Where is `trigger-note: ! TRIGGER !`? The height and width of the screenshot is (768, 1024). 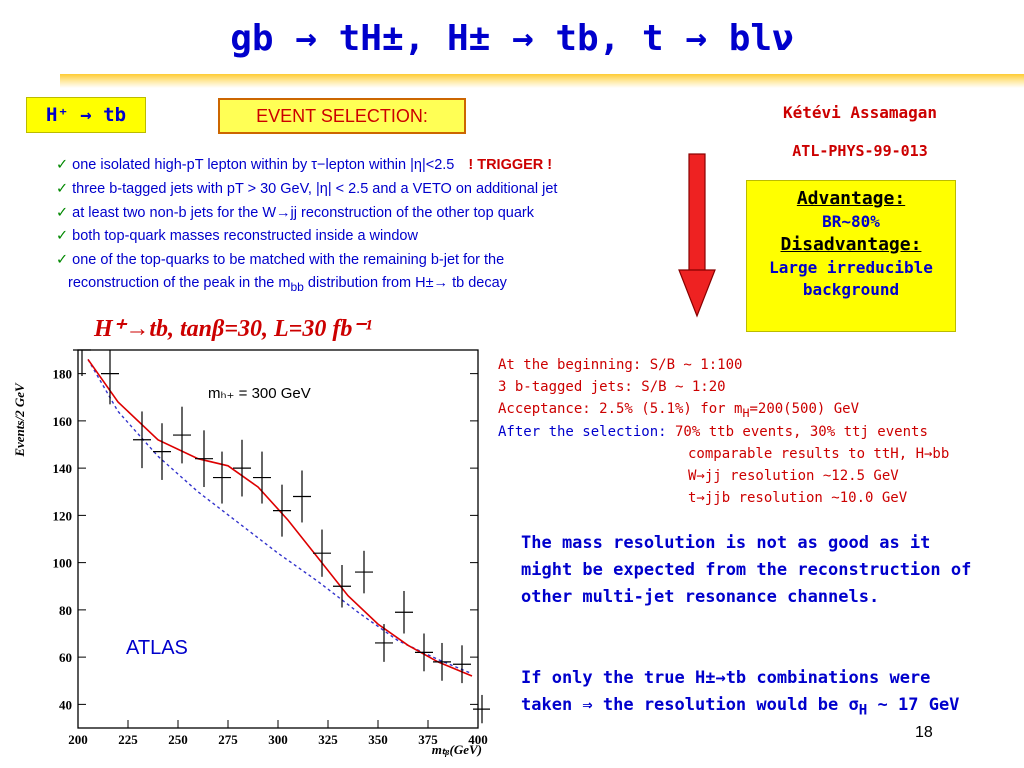
trigger-note: ! TRIGGER ! is located at coordinates (510, 165).